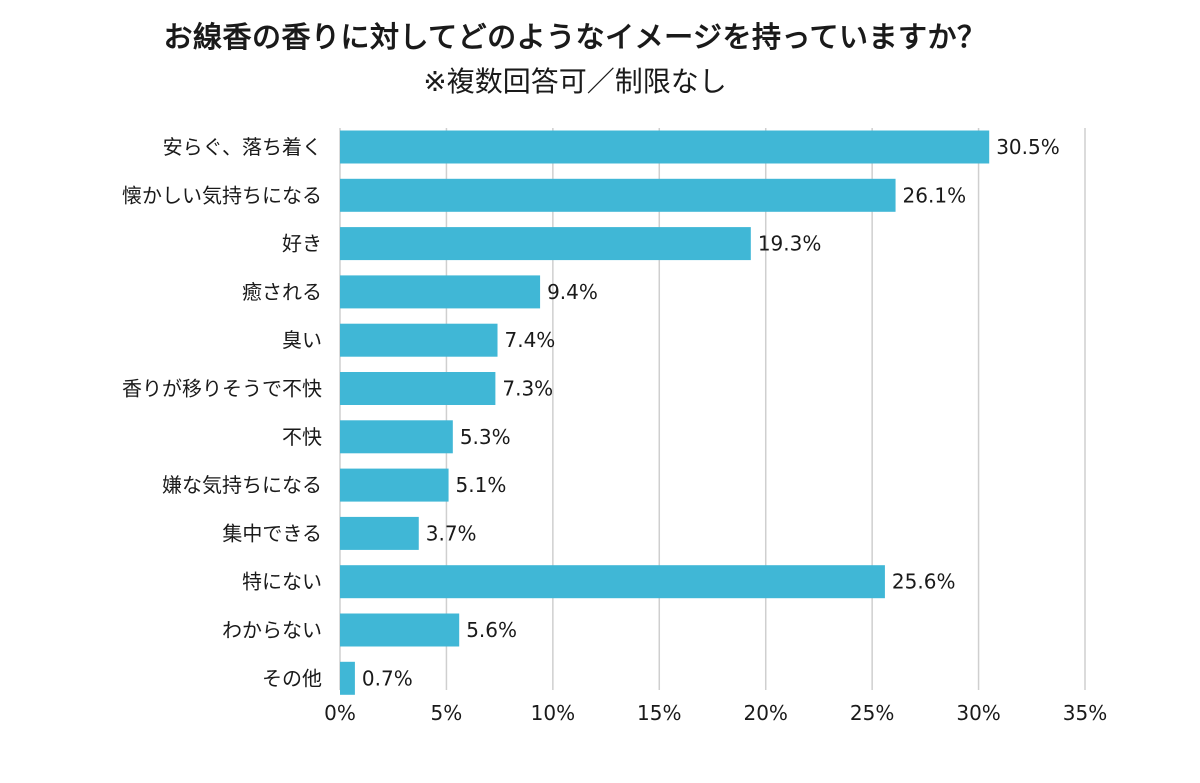  What do you see at coordinates (978, 713) in the screenshot?
I see `x-tick-label: 30%` at bounding box center [978, 713].